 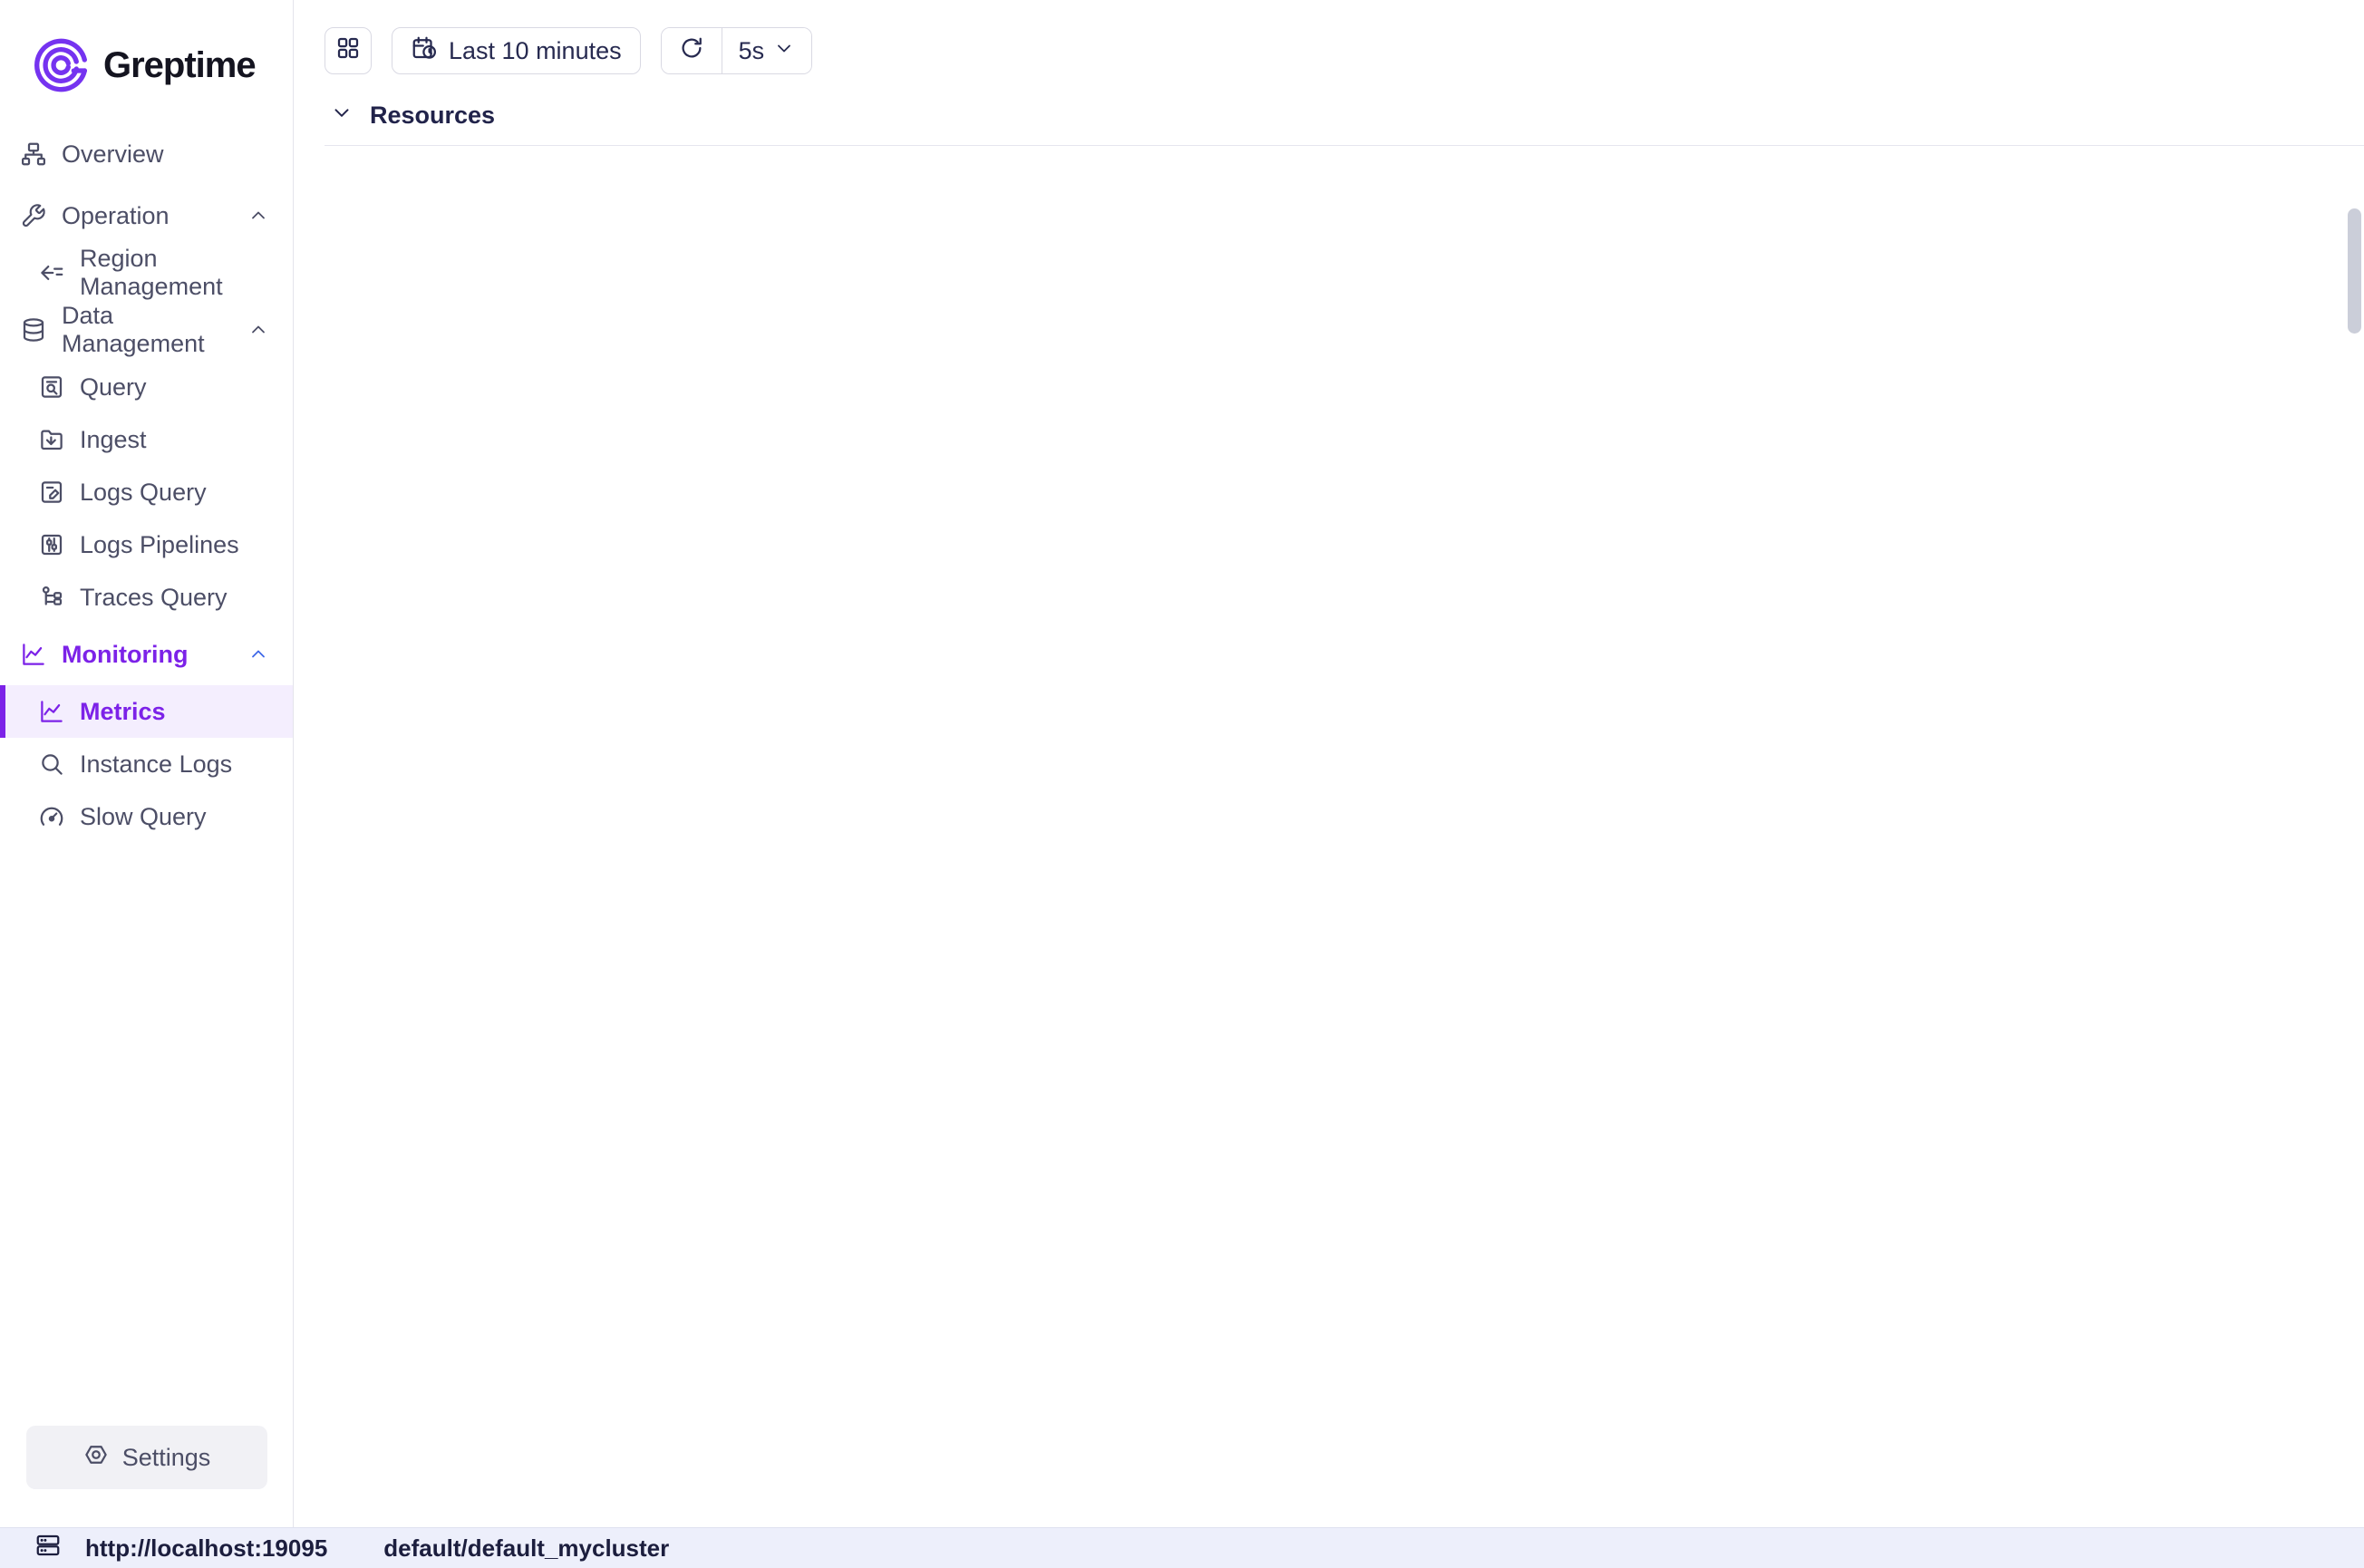 I want to click on sidebar-item-metrics: Metrics, so click(x=146, y=711).